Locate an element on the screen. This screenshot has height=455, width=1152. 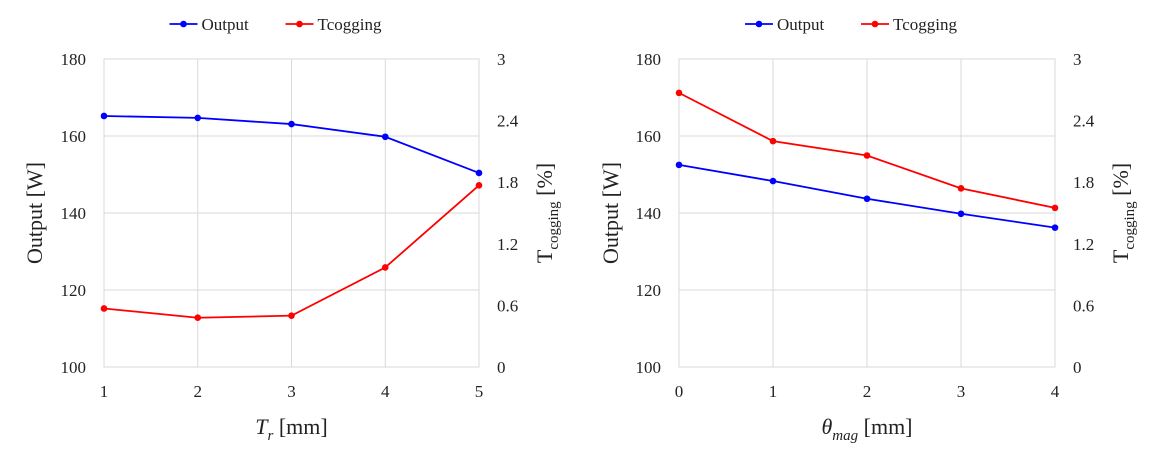
x-tick-label: 5 is located at coordinates (479, 391).